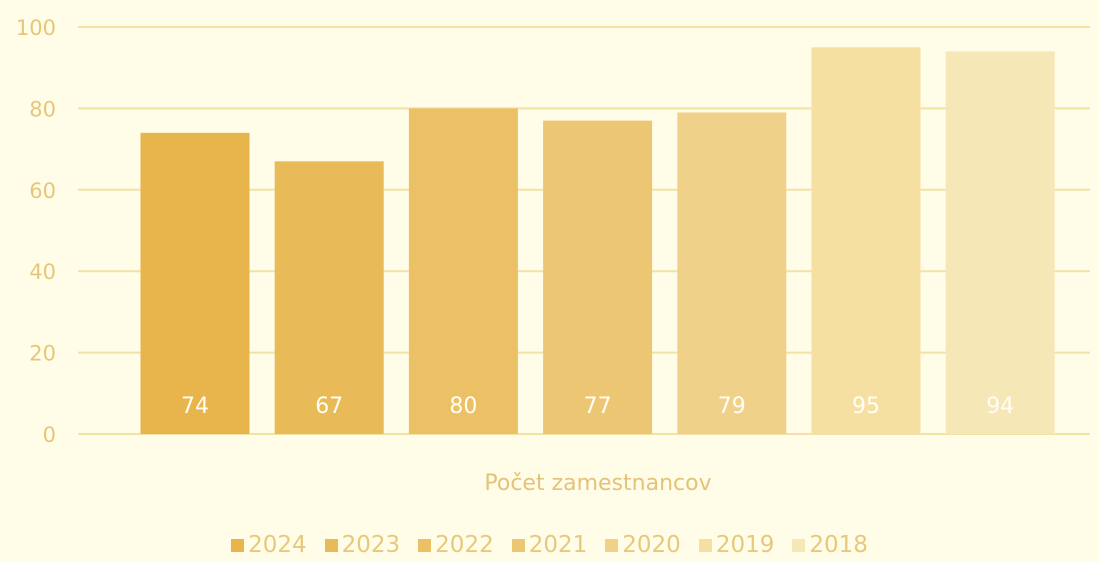 The width and height of the screenshot is (1099, 562). What do you see at coordinates (36, 231) in the screenshot?
I see `y-axis-ticks: 0 20 40 60 80 100` at bounding box center [36, 231].